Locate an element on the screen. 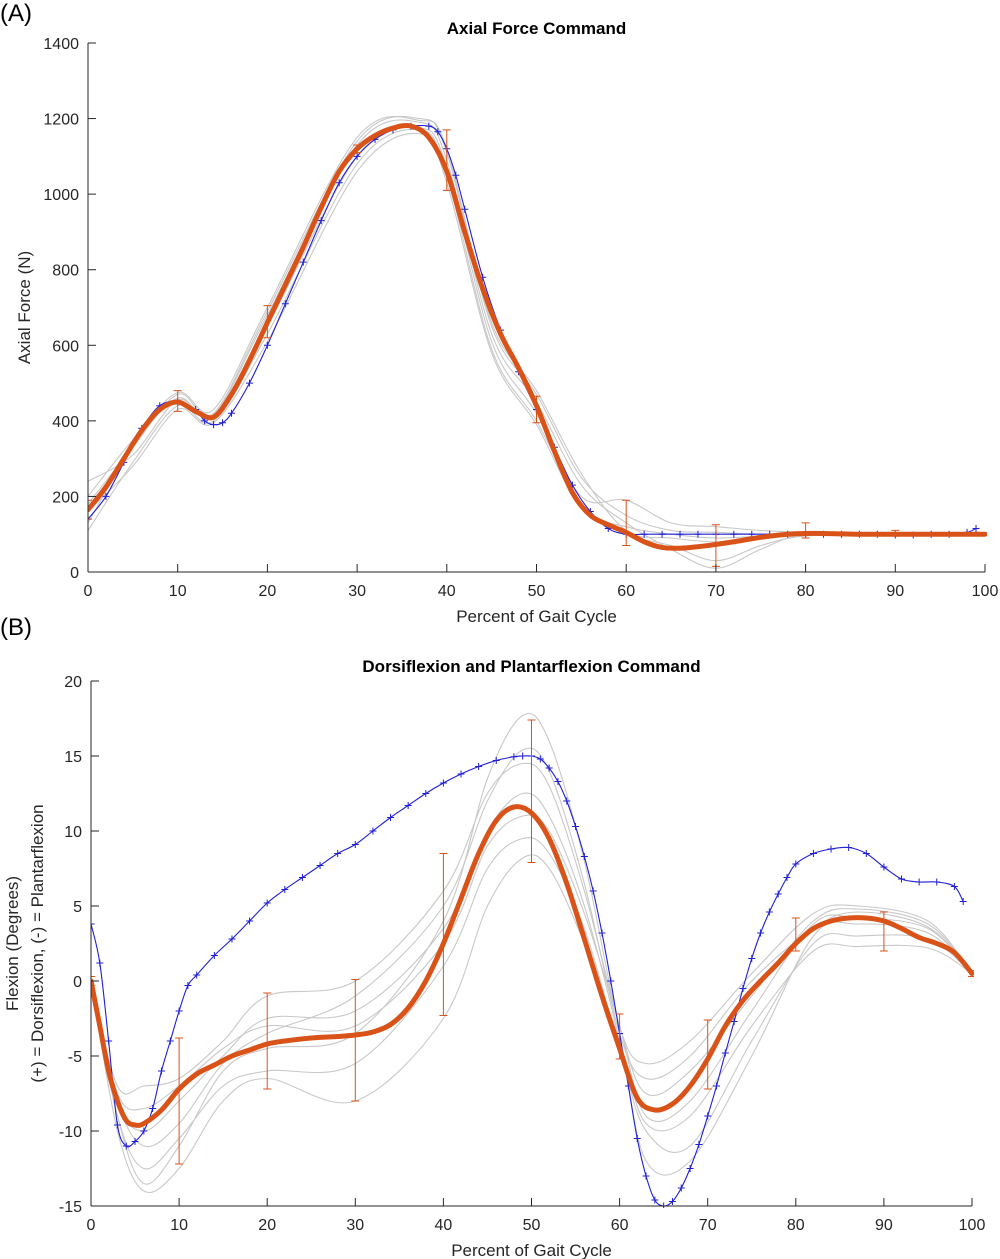 This screenshot has width=1000, height=1259. panel-a-tag: (A) is located at coordinates (16, 13).